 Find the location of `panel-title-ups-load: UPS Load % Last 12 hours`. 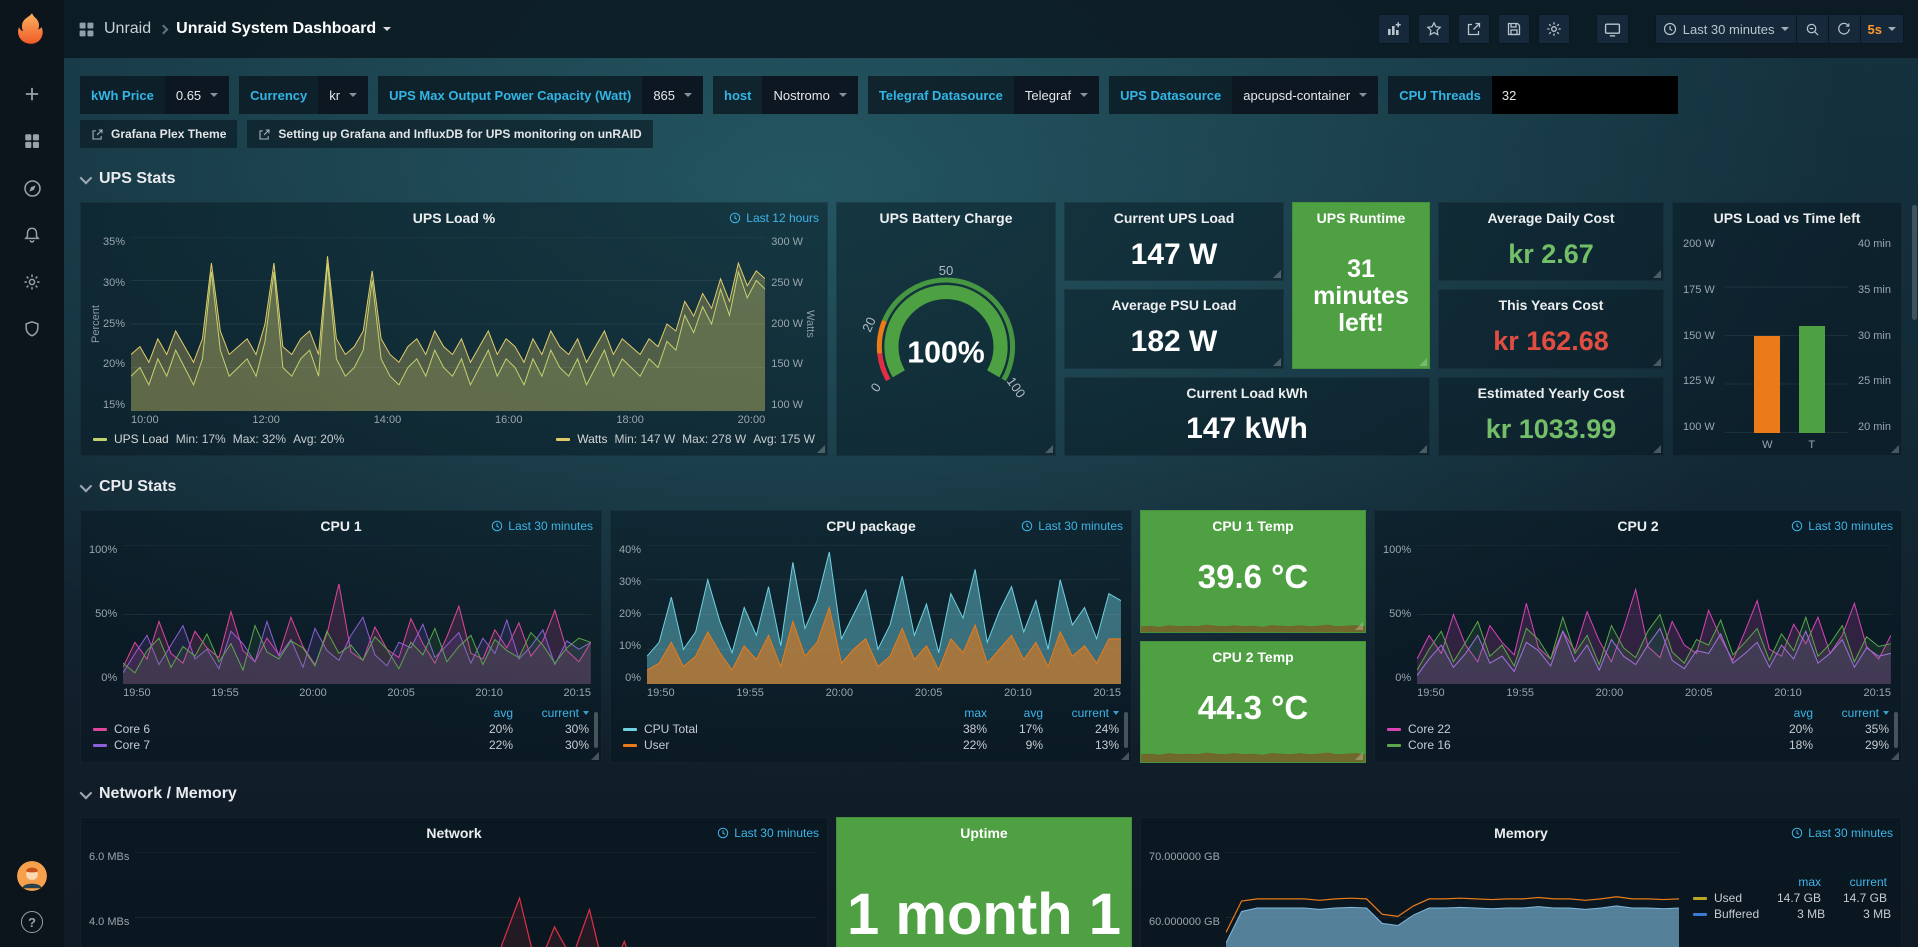

panel-title-ups-load: UPS Load % Last 12 hours is located at coordinates (454, 218).